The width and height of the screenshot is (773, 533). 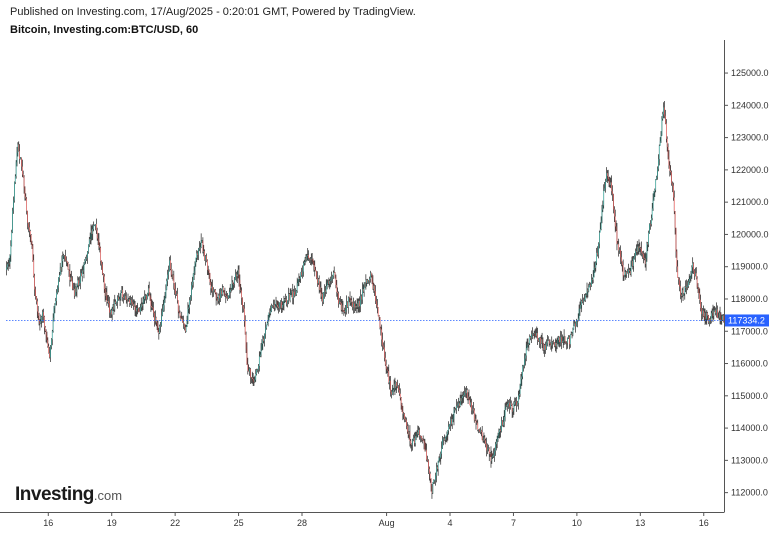 I want to click on investing-logo: Investing.com, so click(x=68, y=495).